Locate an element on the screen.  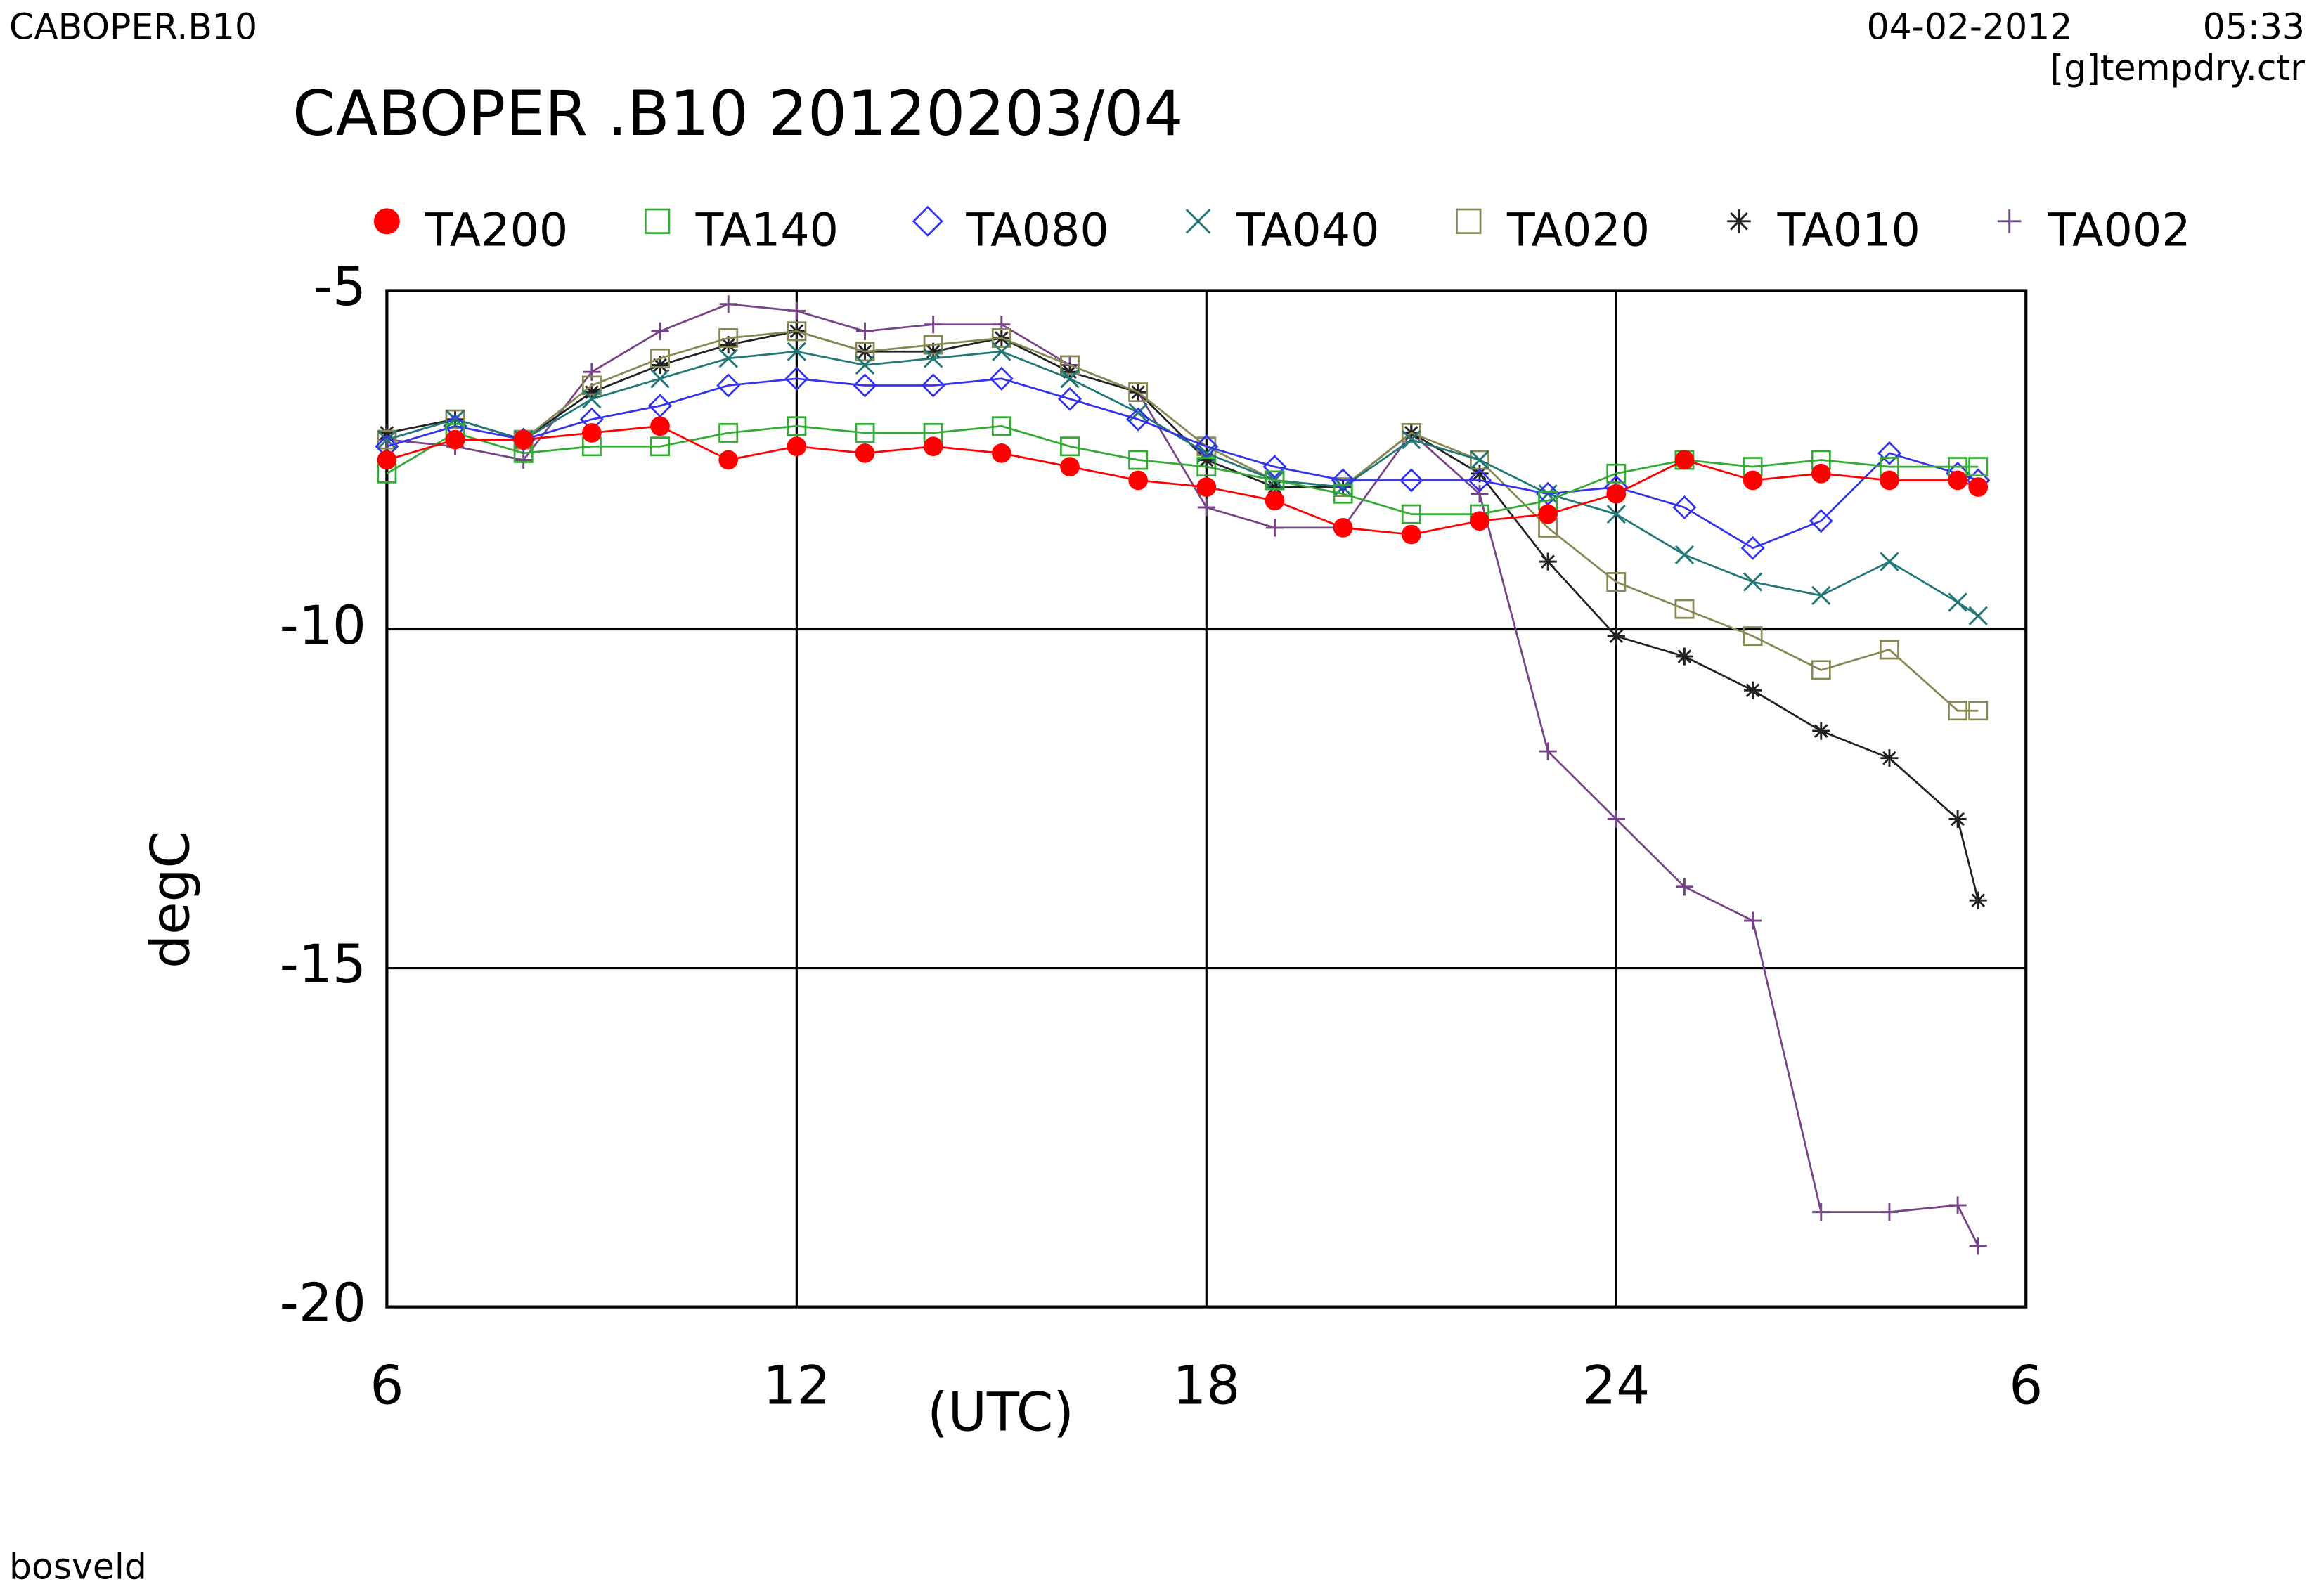
header-left: CABOPER.B10 is located at coordinates (133, 26).